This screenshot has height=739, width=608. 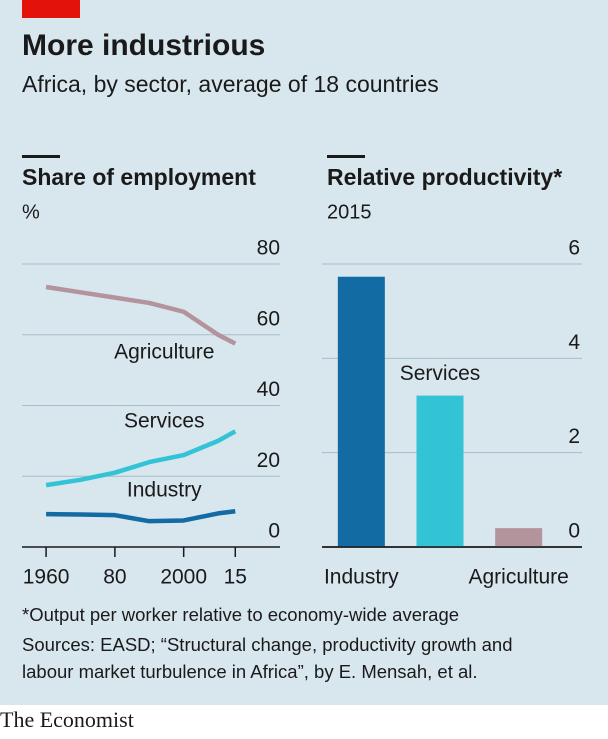 I want to click on series-label: Services, so click(x=164, y=421).